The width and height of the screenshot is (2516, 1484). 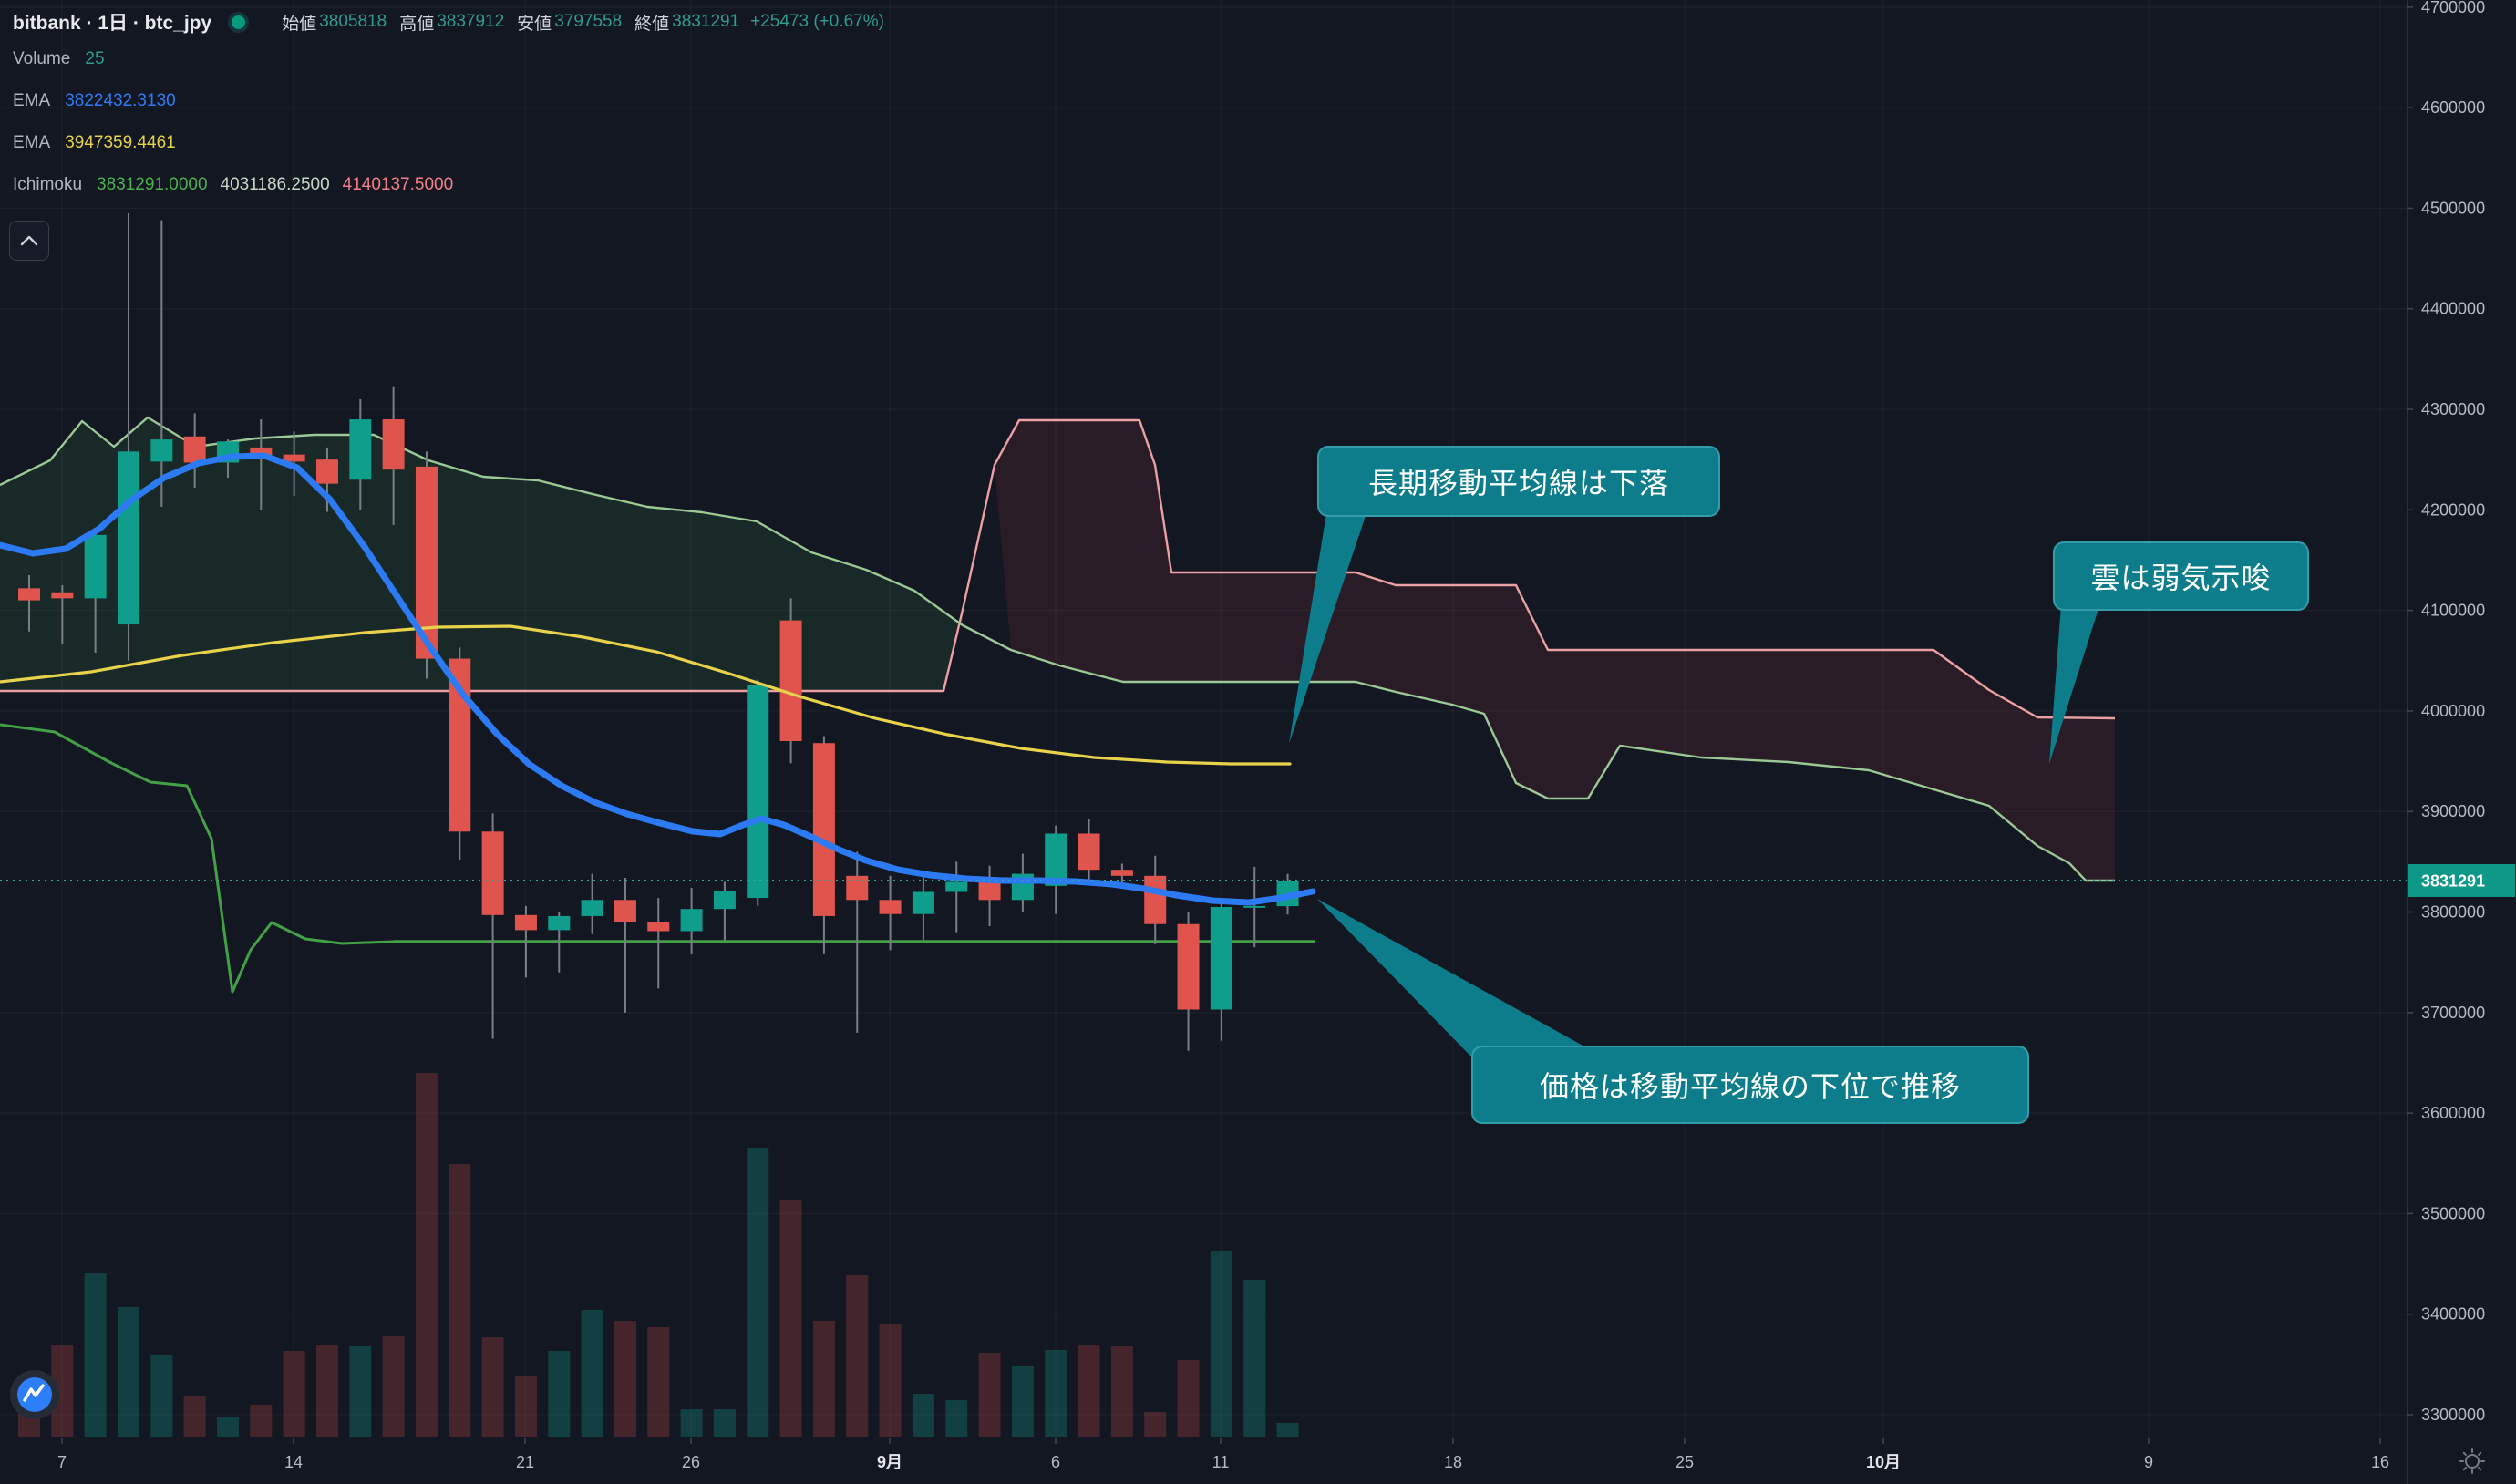 I want to click on price-tick-label: 3300000, so click(x=2453, y=1415).